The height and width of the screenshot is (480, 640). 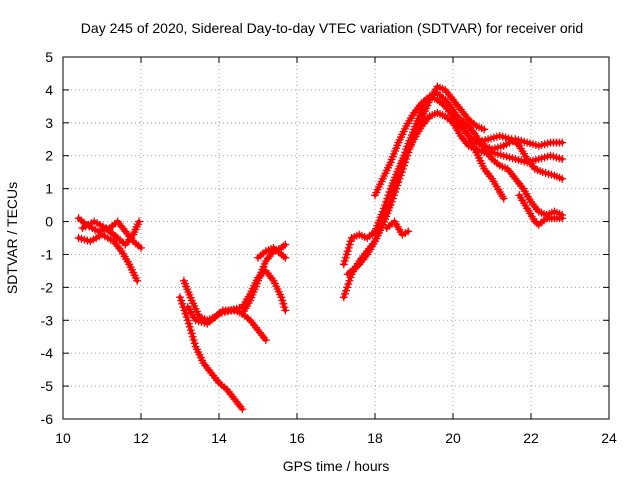 What do you see at coordinates (12, 238) in the screenshot?
I see `y-axis-label: SDTVAR / TECUs` at bounding box center [12, 238].